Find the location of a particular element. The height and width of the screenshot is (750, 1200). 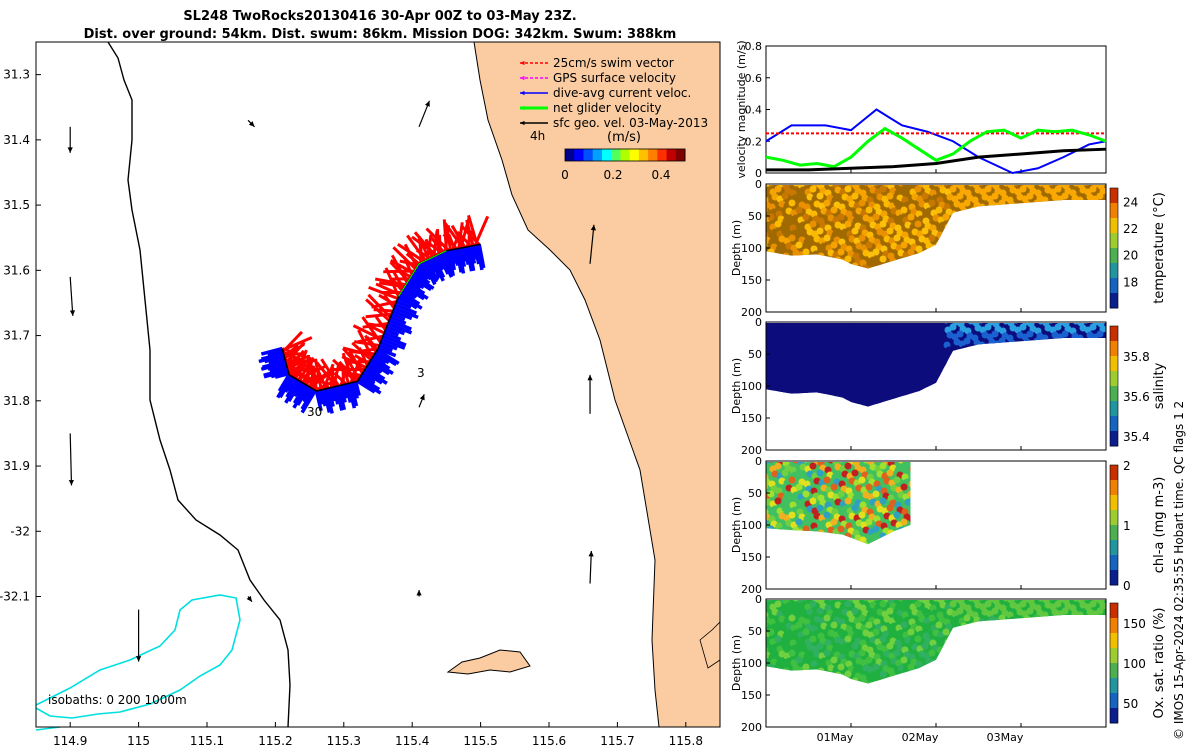

map-y-tick-7: -32 is located at coordinates (20, 531).